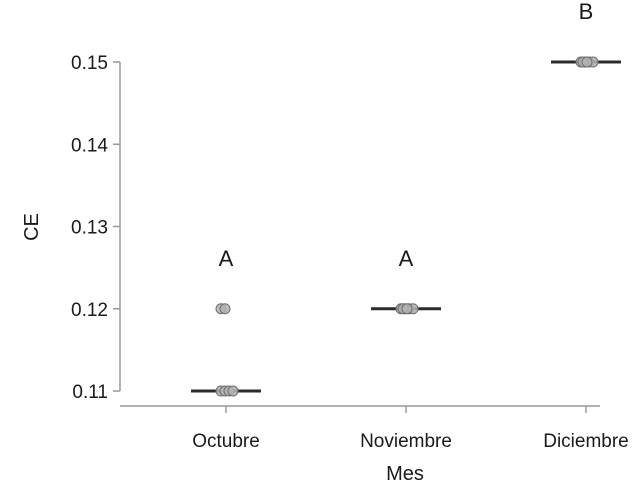 The height and width of the screenshot is (491, 643). What do you see at coordinates (90, 392) in the screenshot?
I see `y-tick-label: 0.11` at bounding box center [90, 392].